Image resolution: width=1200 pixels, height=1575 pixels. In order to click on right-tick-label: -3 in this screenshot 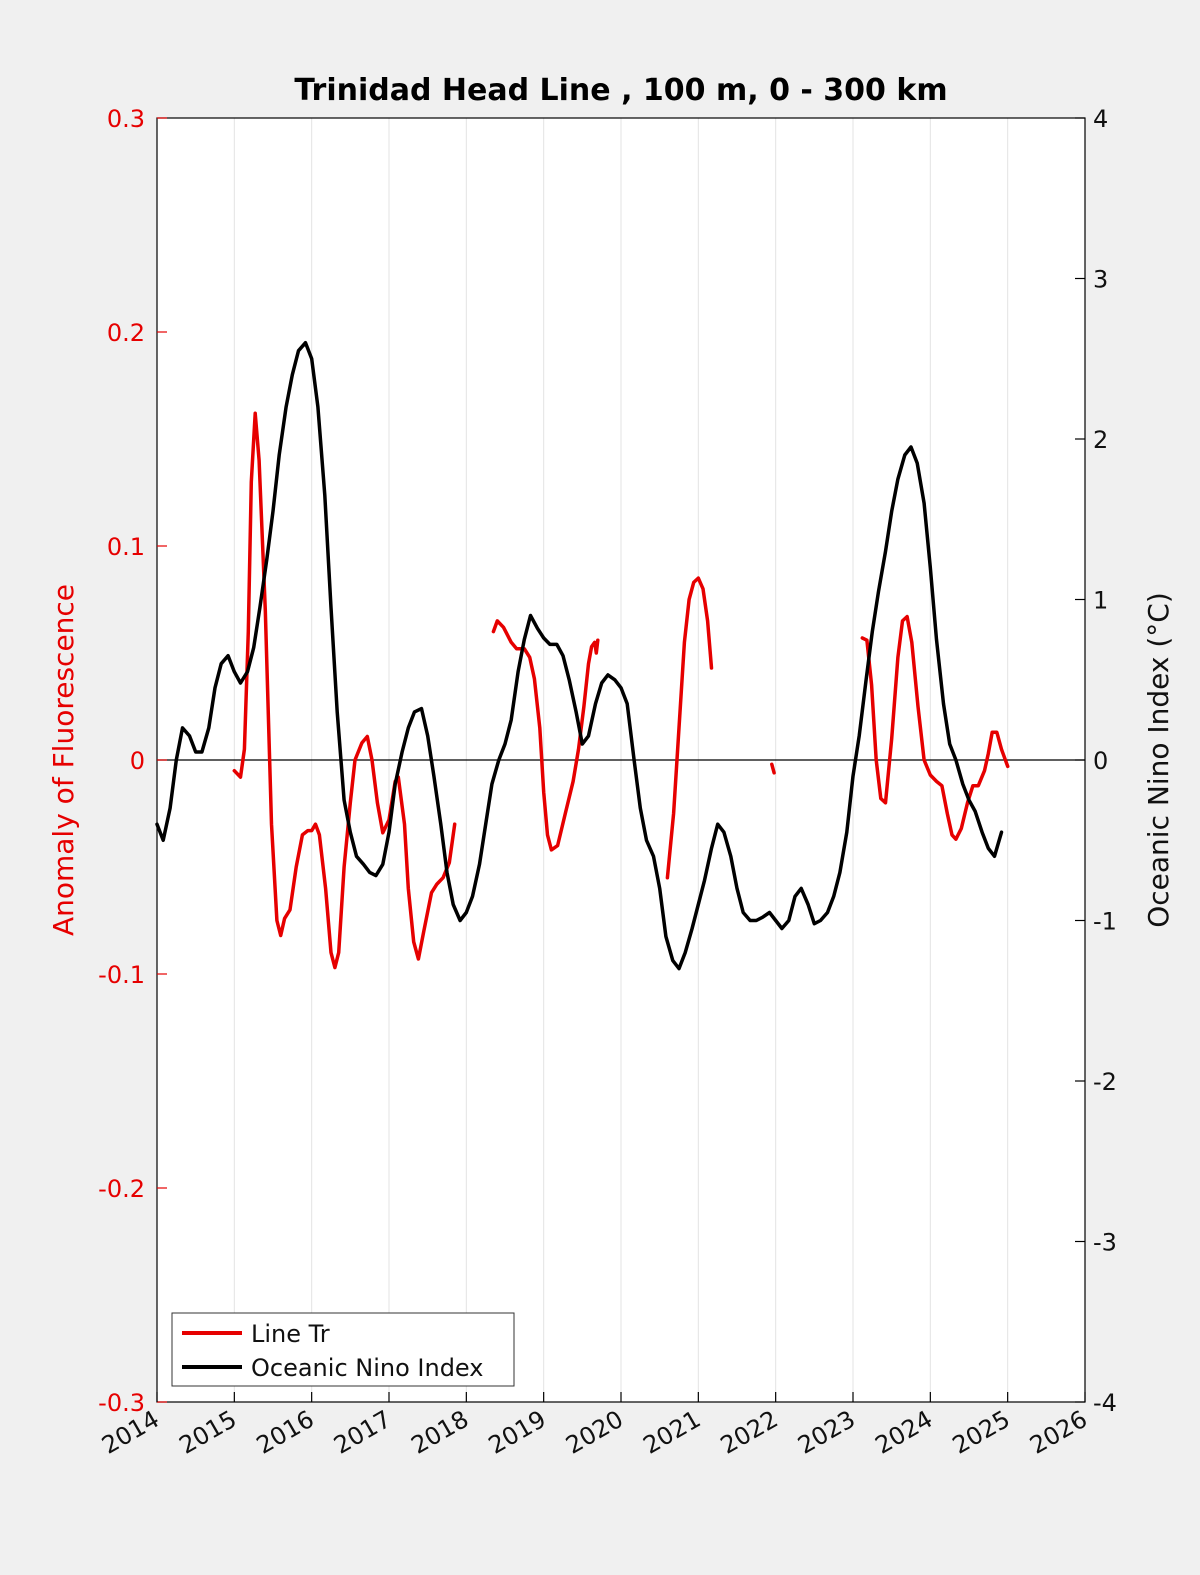, I will do `click(1105, 1243)`.